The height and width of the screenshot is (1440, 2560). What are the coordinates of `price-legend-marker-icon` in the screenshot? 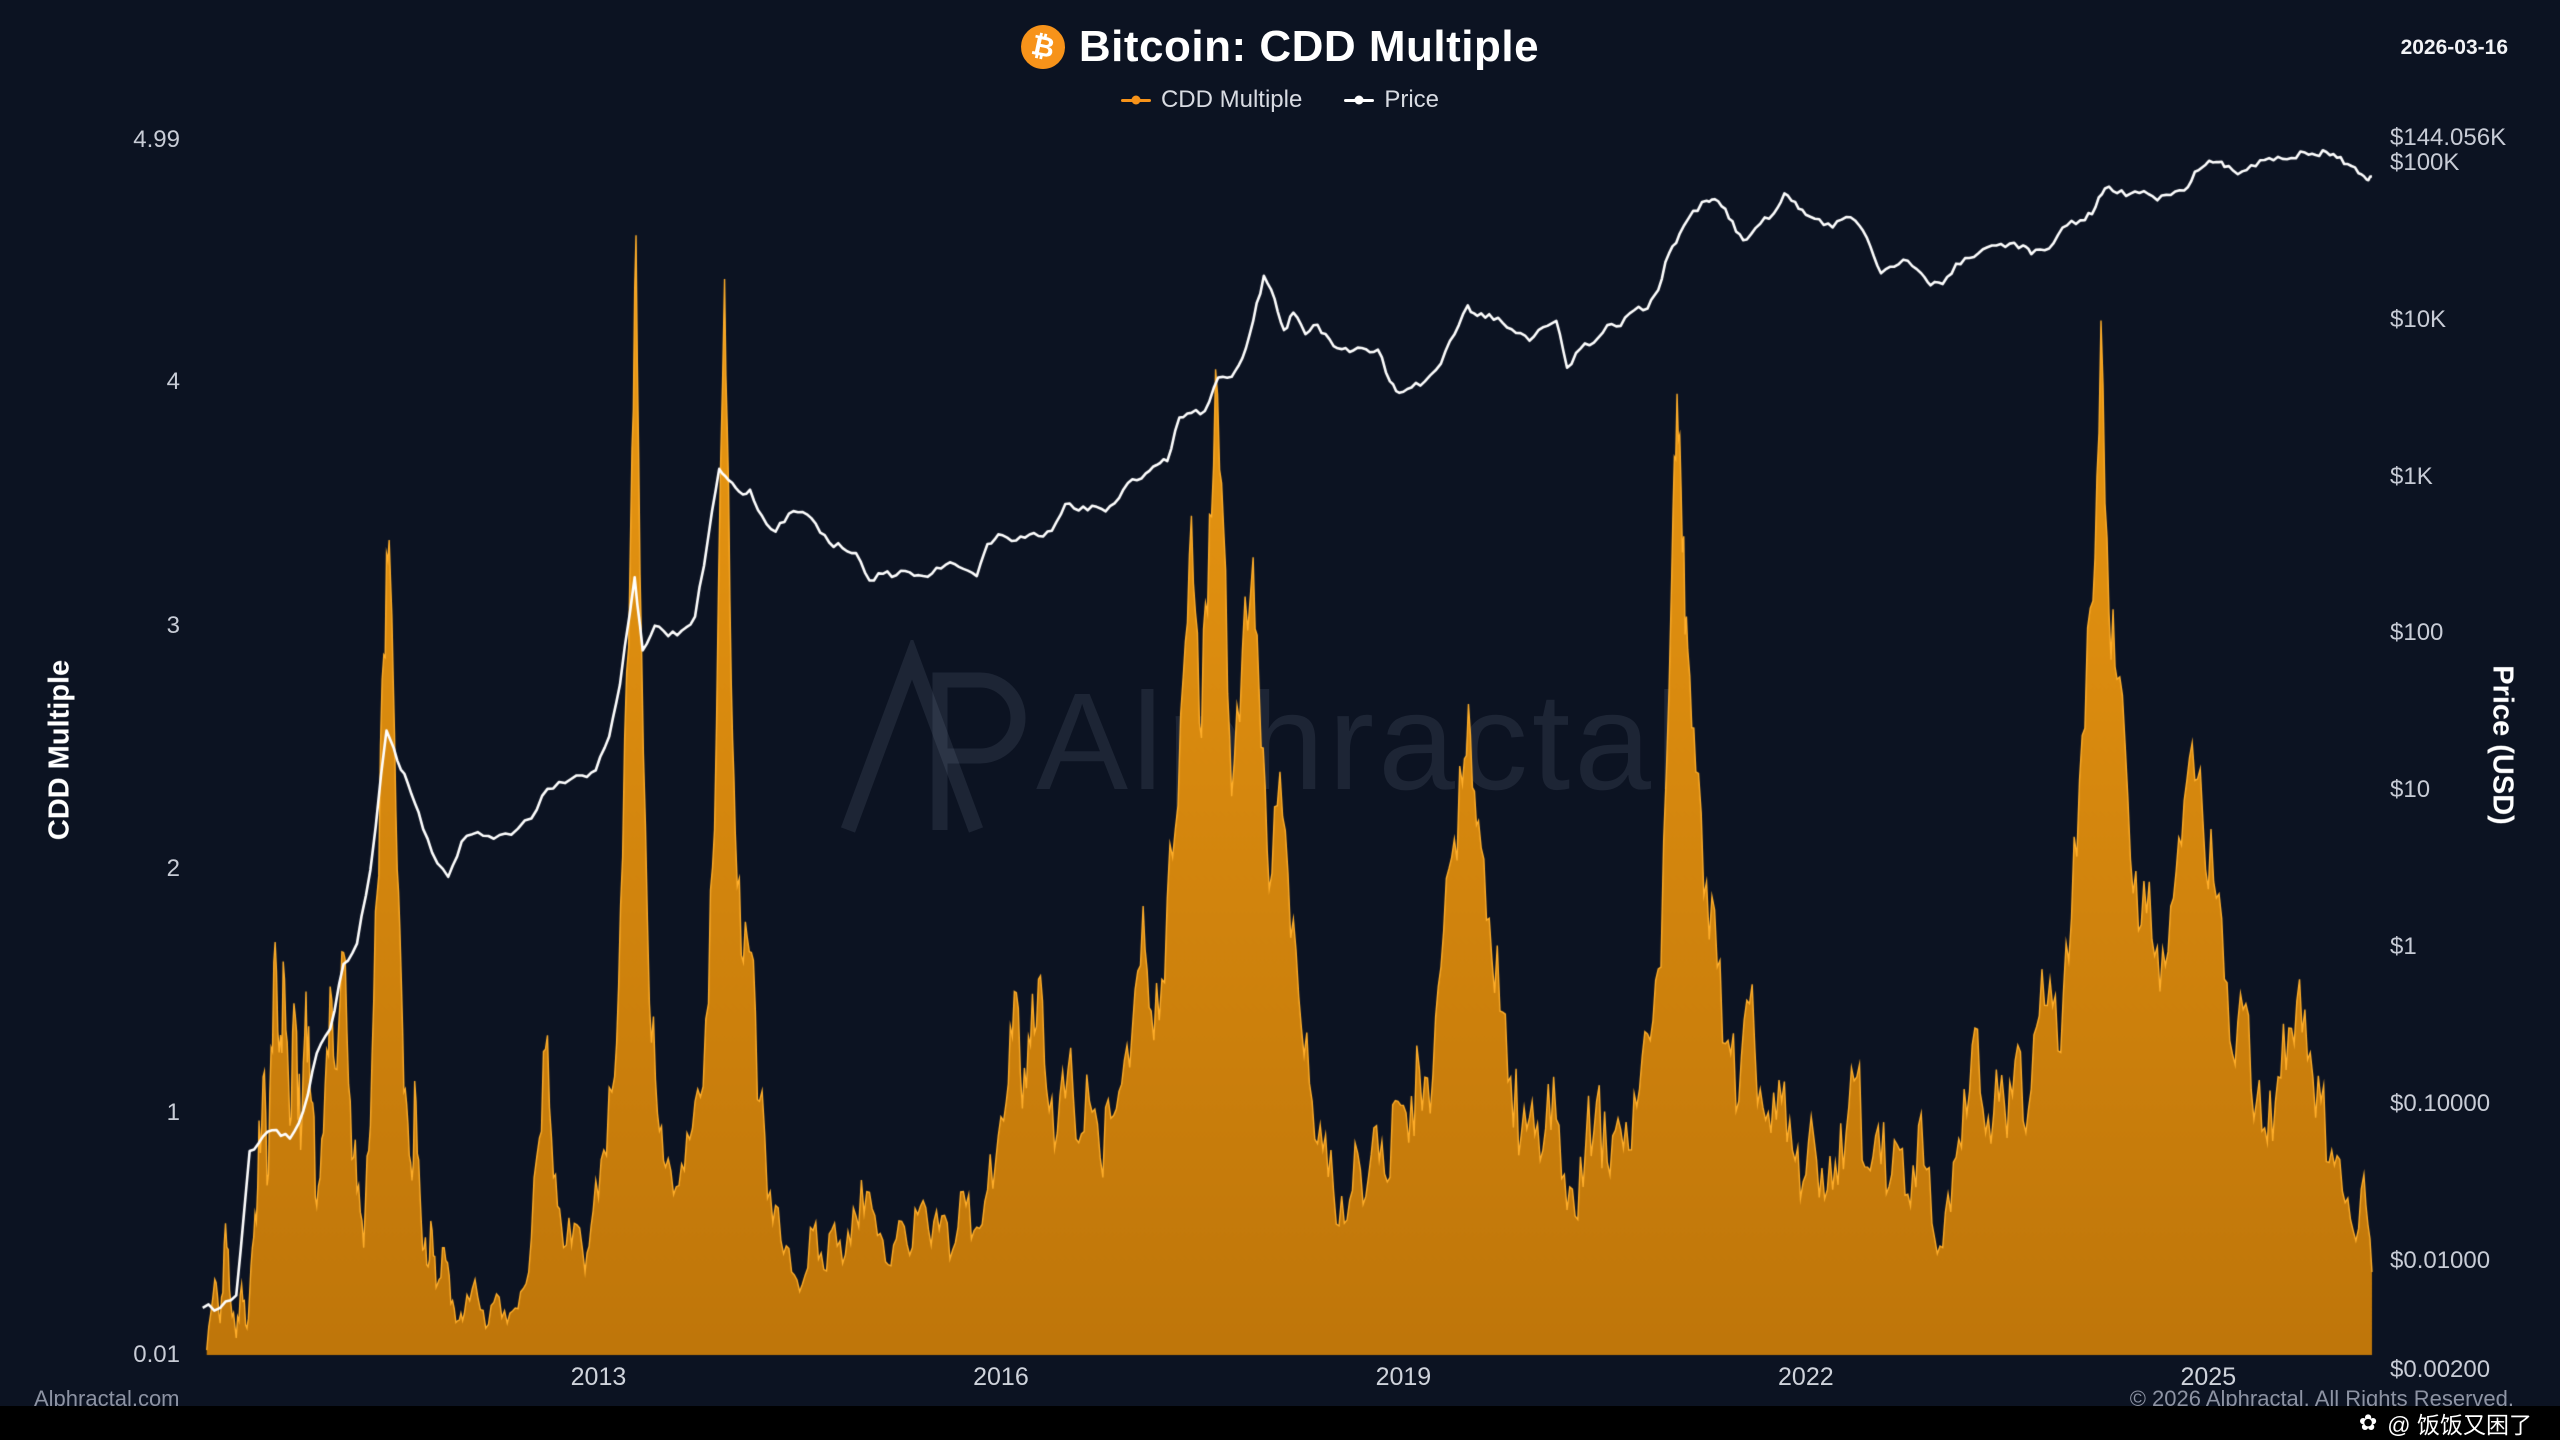 It's located at (1359, 100).